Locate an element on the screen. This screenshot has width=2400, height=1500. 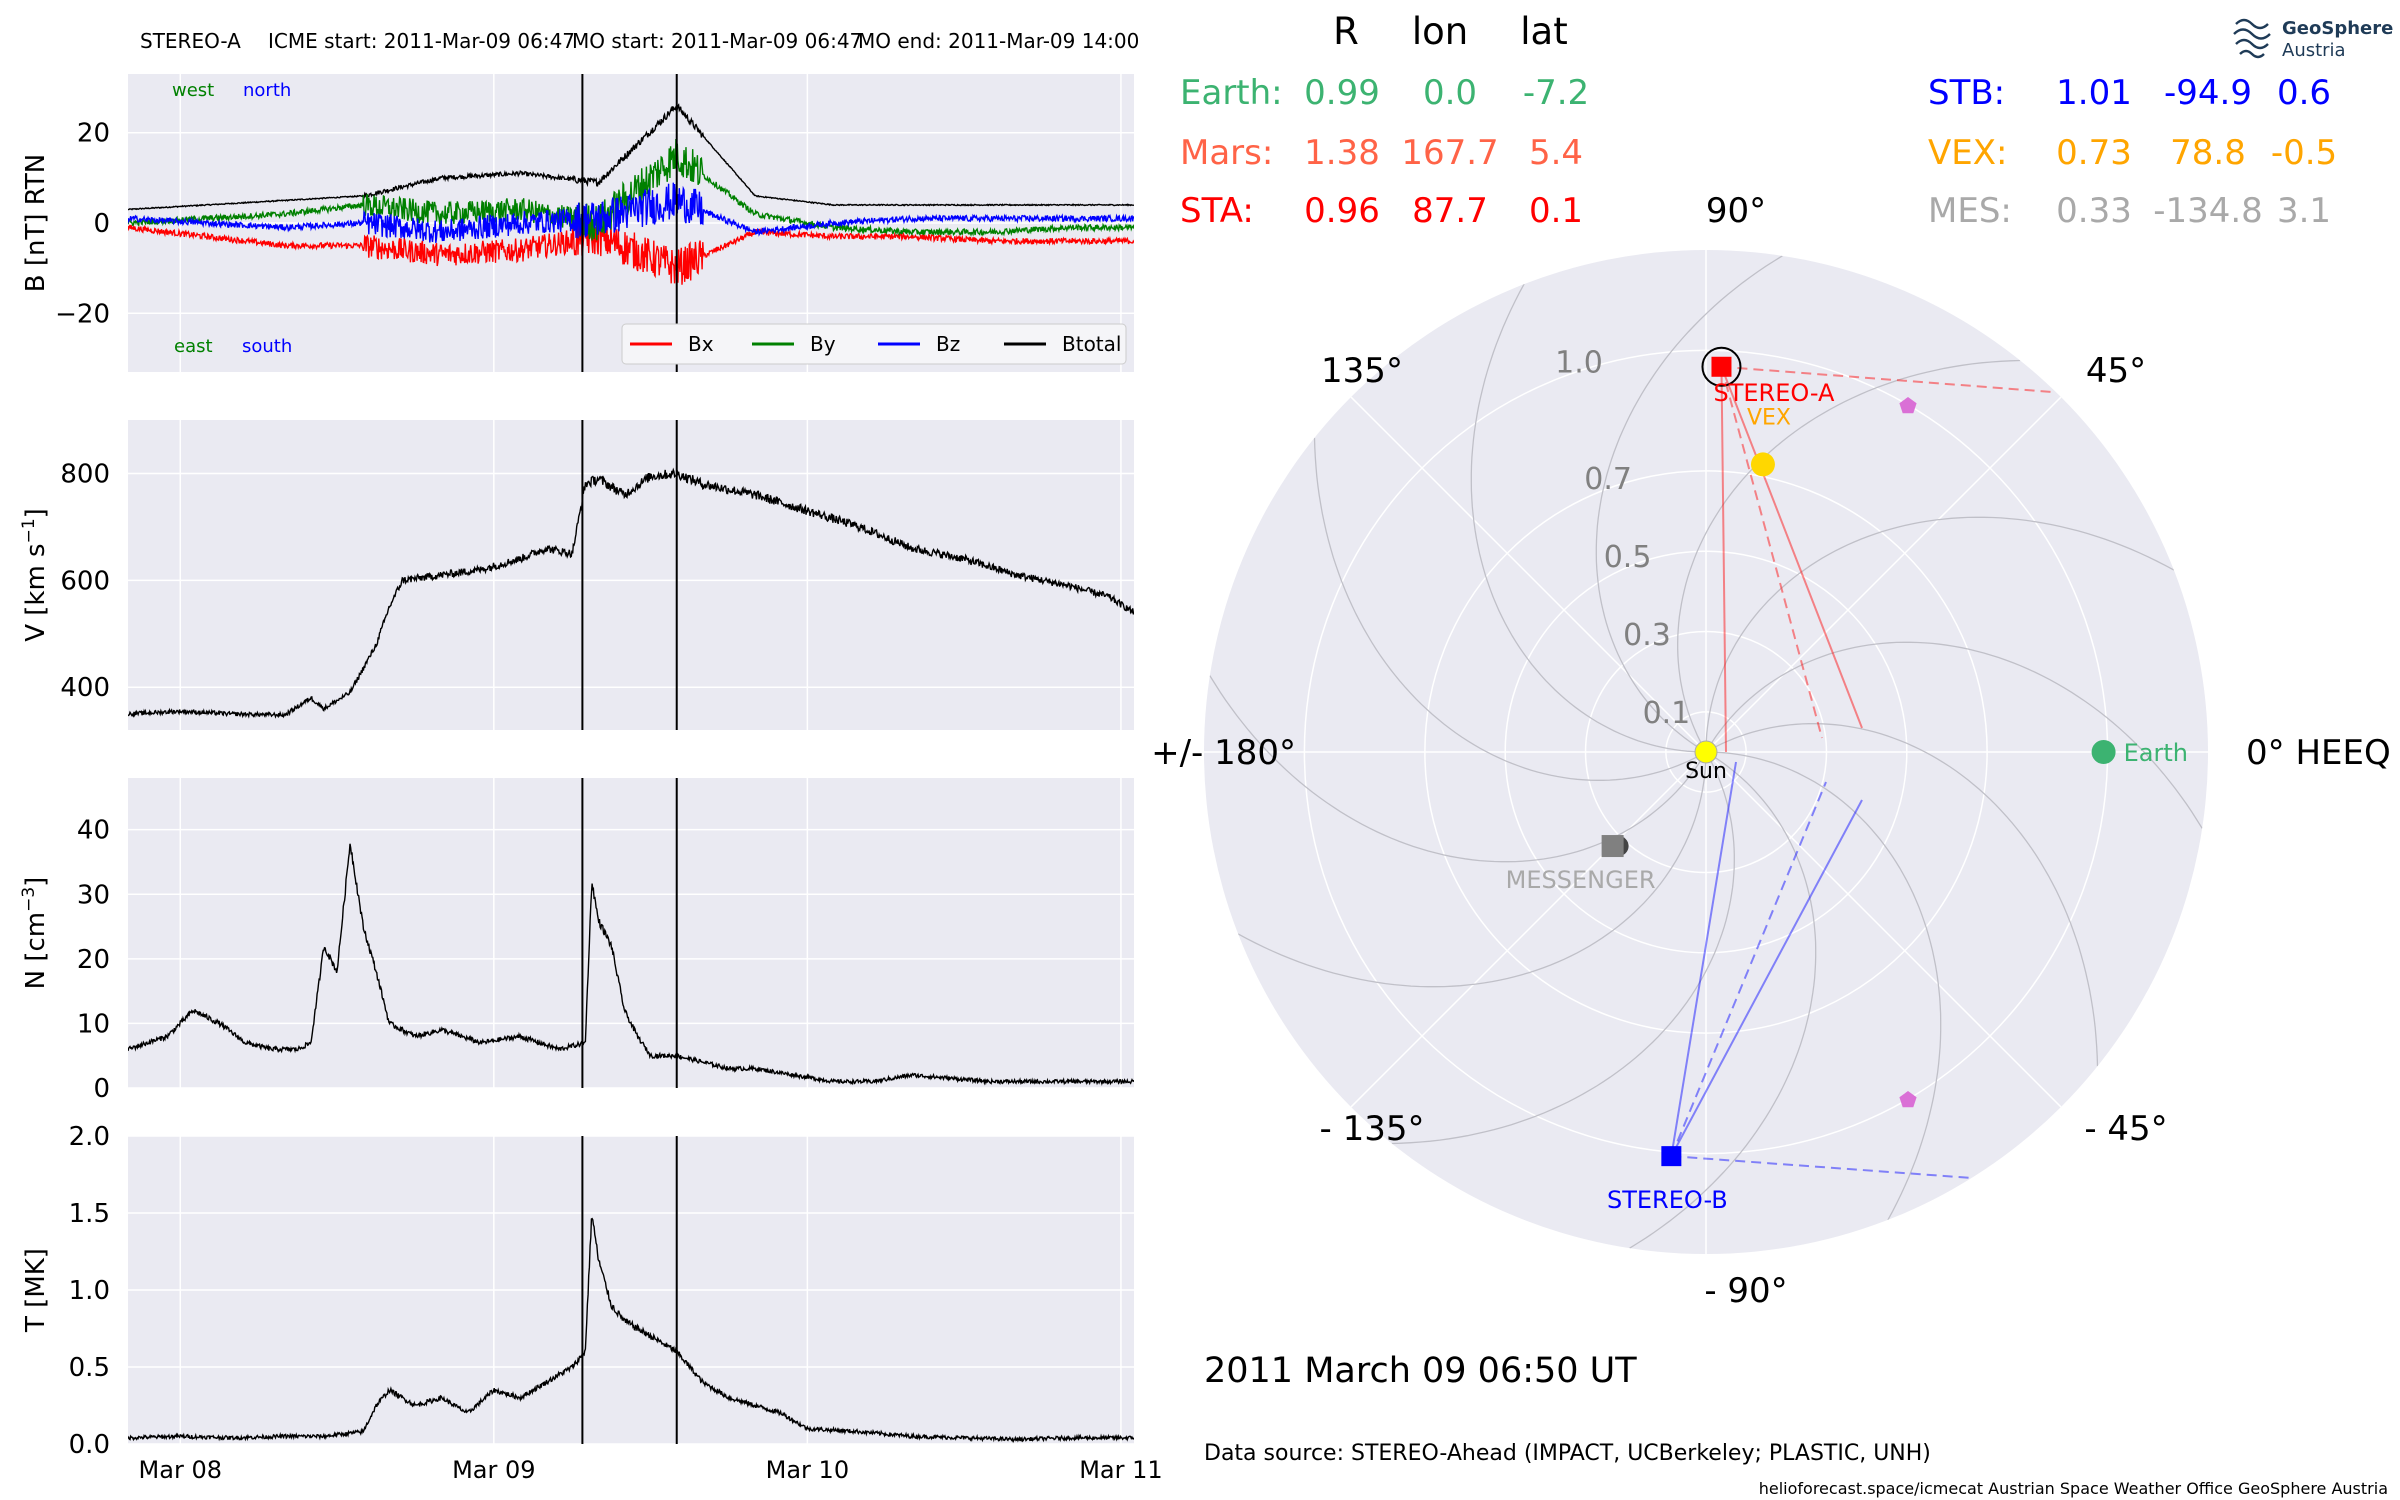
series-line-N is located at coordinates (631, 965).